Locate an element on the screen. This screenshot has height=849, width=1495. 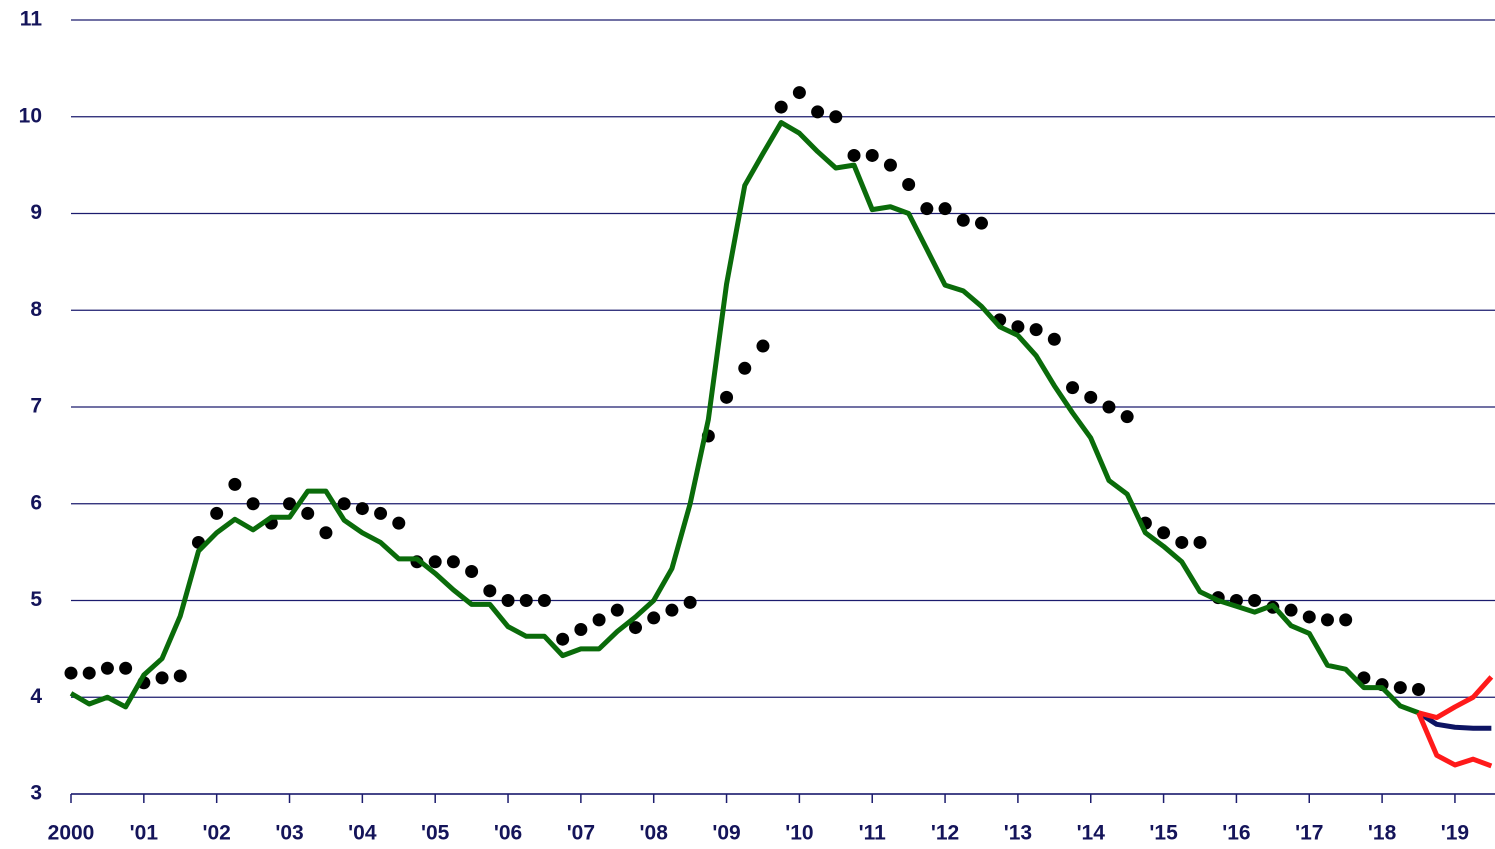
y-tick-label: 3 is located at coordinates (36, 793).